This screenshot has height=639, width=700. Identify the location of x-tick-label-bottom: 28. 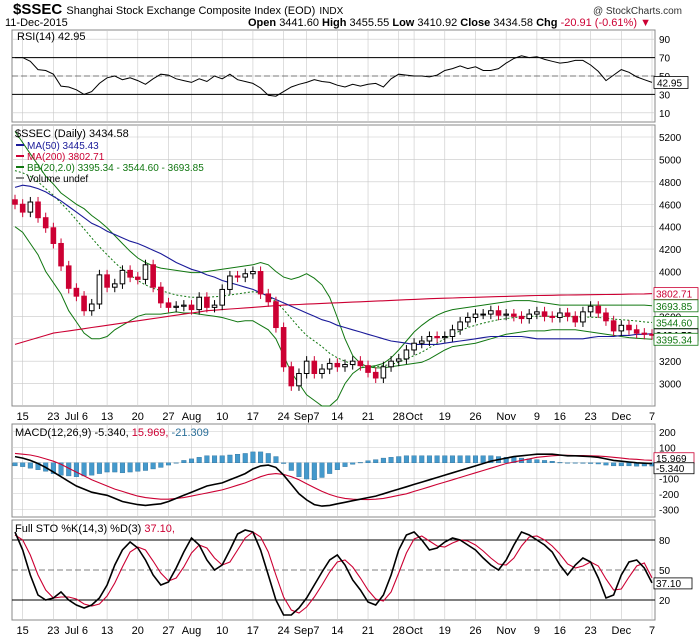
(399, 631).